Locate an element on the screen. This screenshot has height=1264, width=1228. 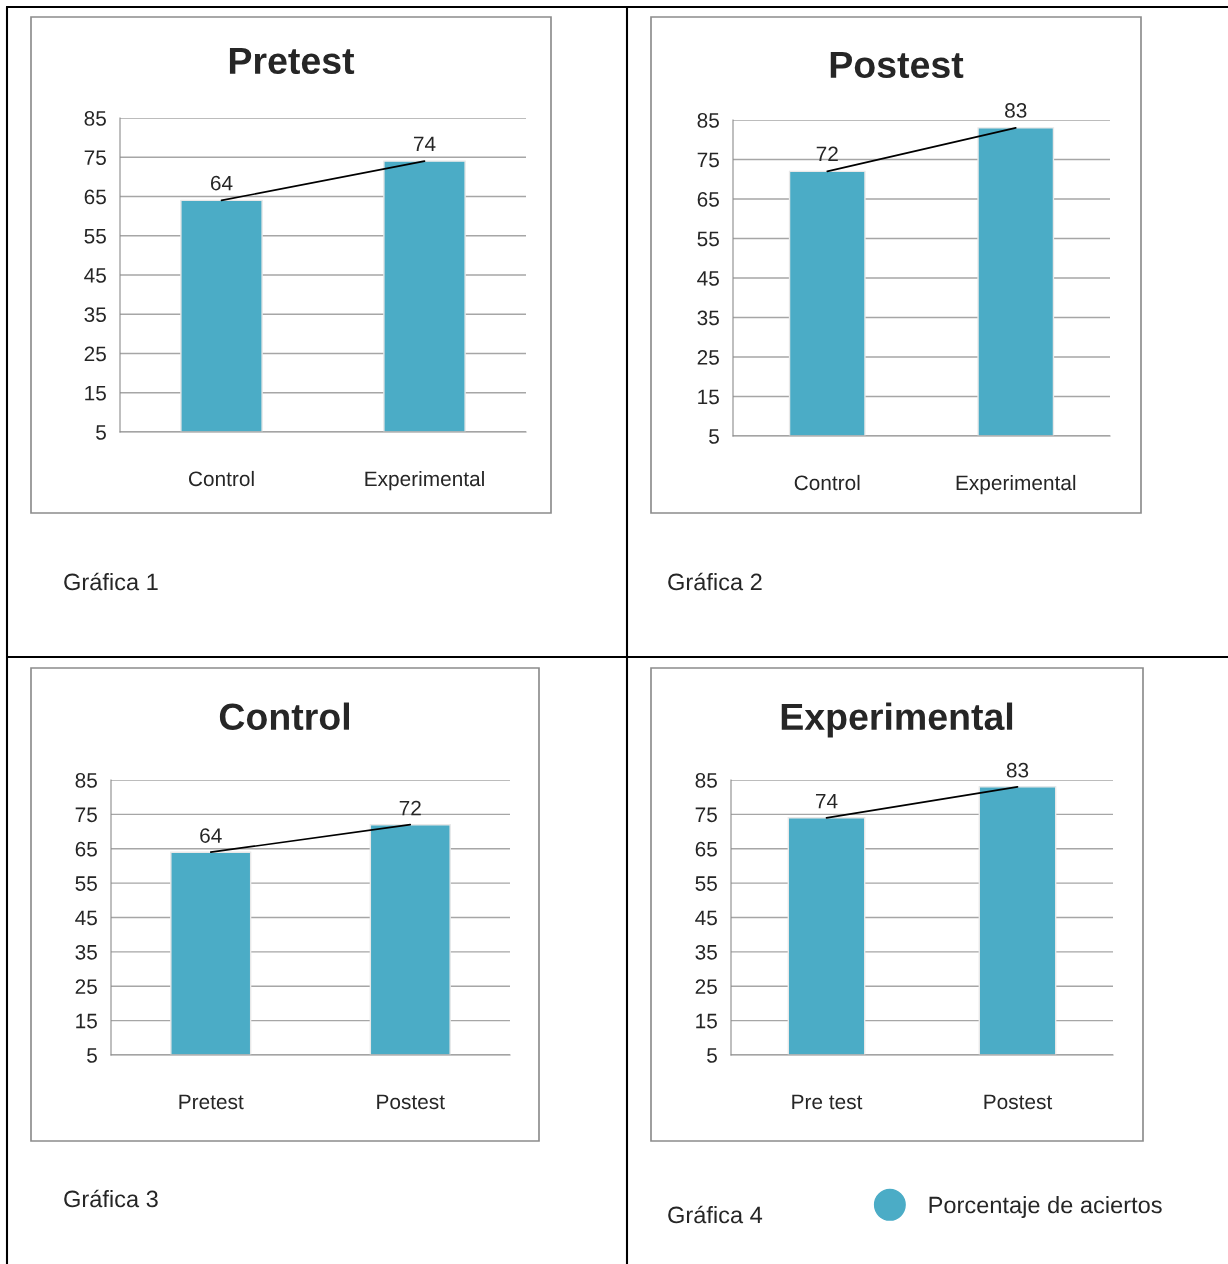
text: Gráfica 2 is located at coordinates (715, 581).